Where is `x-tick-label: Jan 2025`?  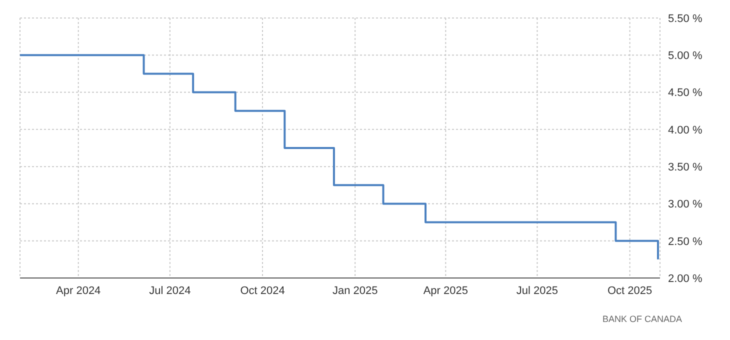
x-tick-label: Jan 2025 is located at coordinates (355, 290).